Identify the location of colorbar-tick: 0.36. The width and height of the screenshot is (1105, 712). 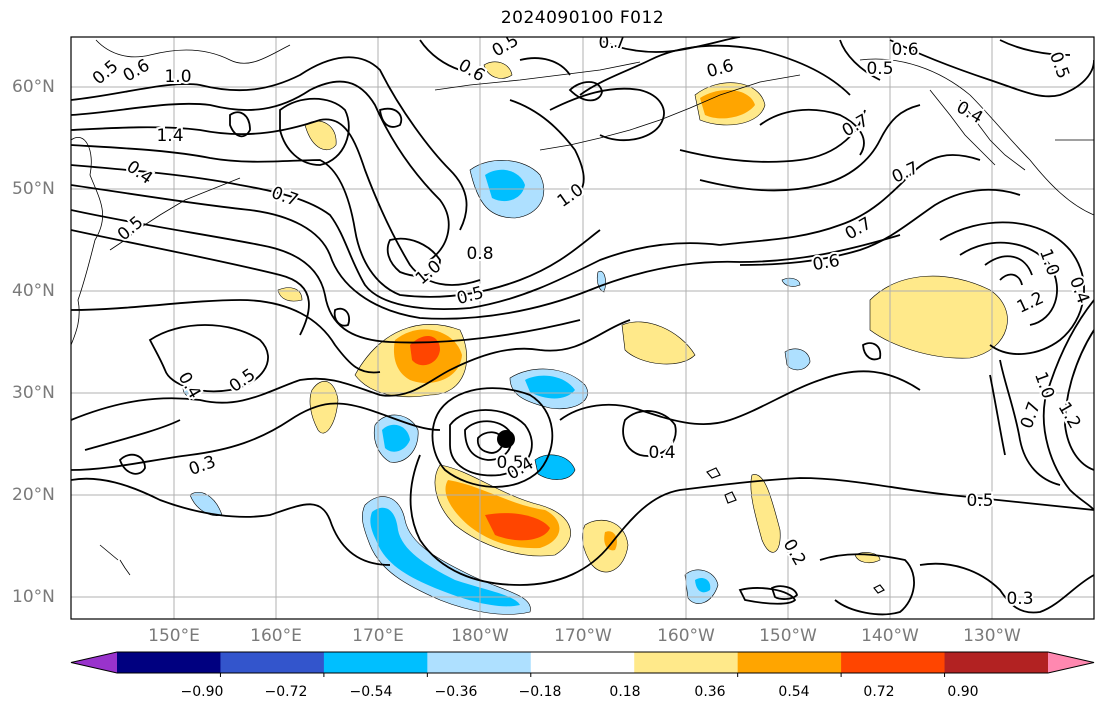
(710, 692).